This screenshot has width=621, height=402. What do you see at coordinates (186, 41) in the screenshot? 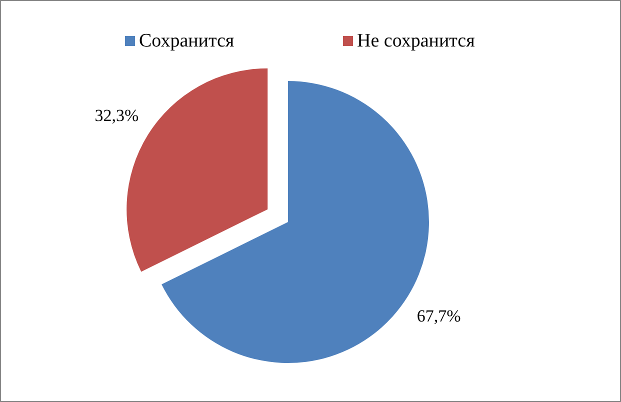
I see `legend-label: Сохранится` at bounding box center [186, 41].